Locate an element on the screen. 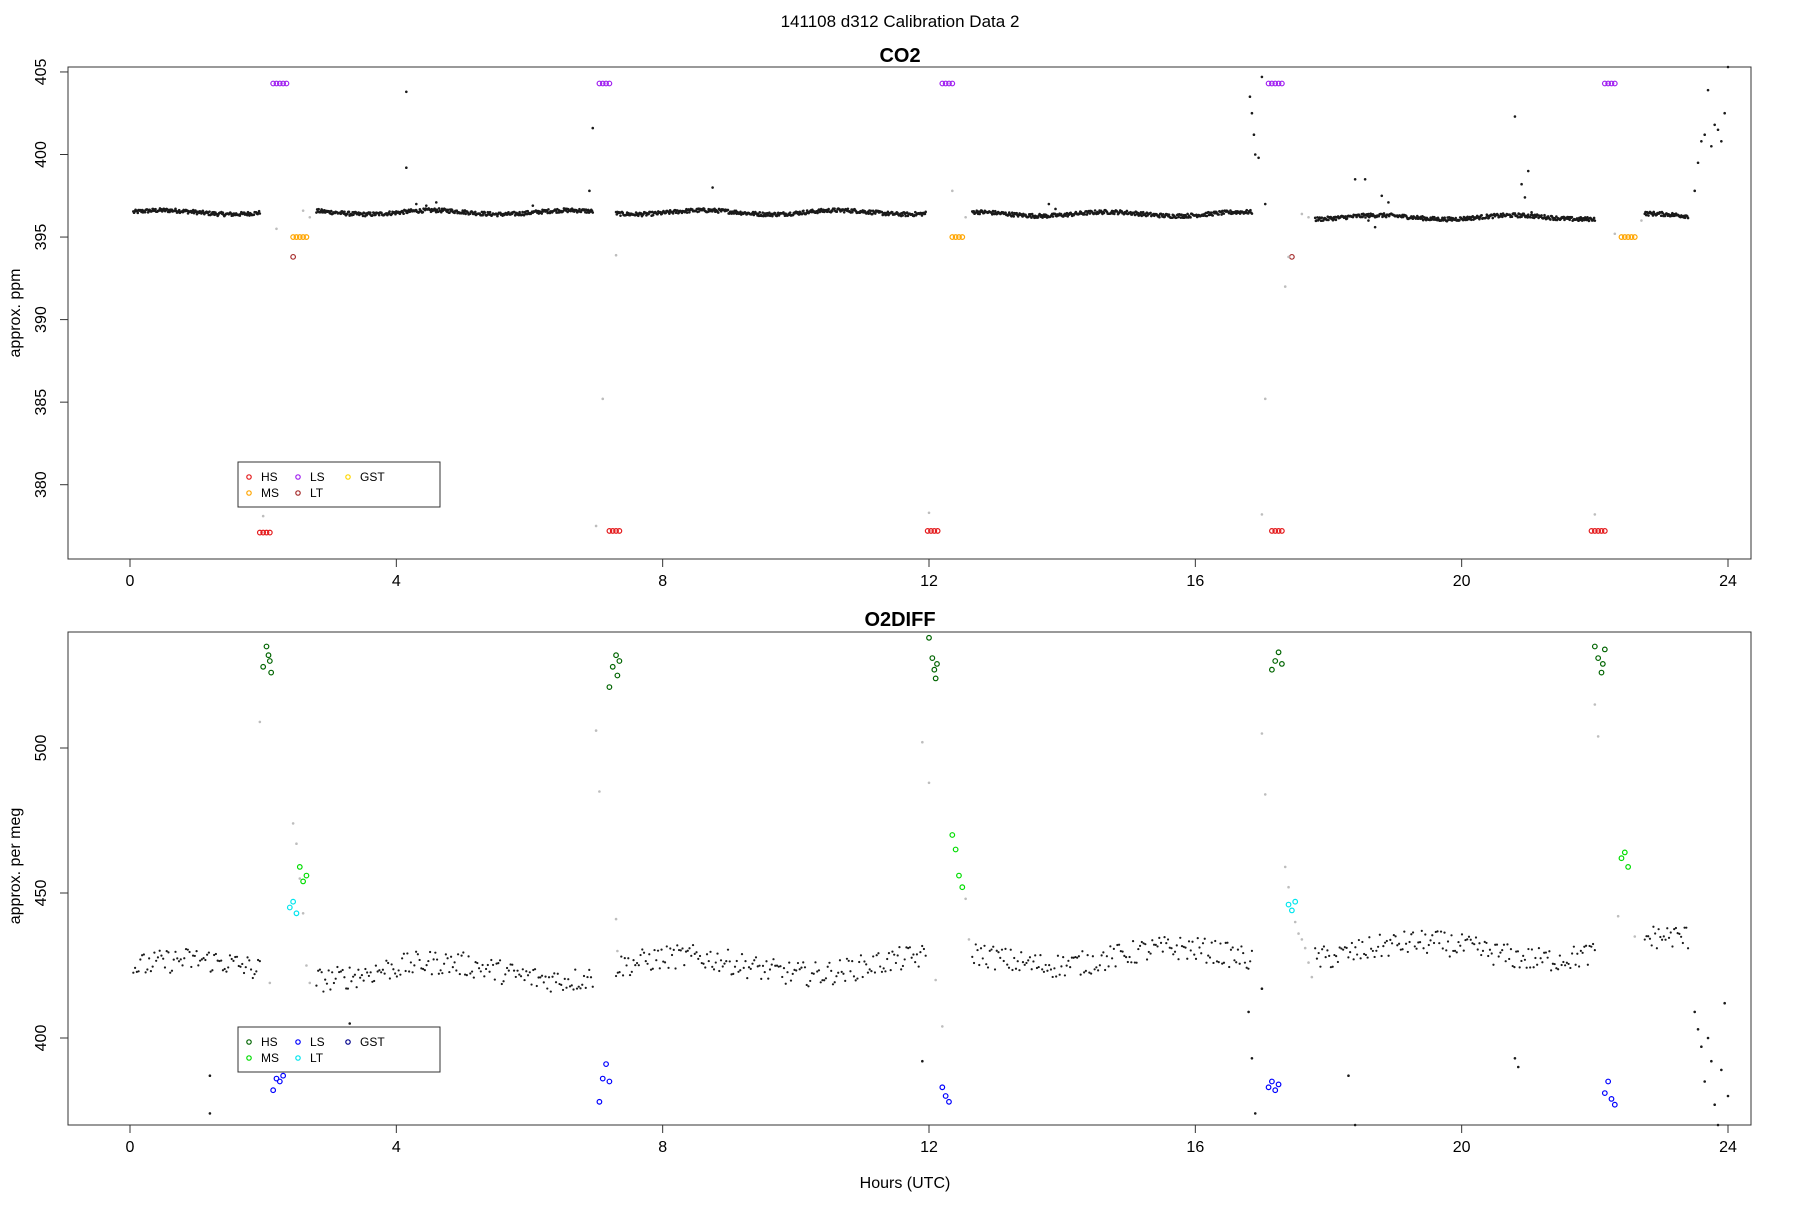  co2-legend-box is located at coordinates (339, 484).